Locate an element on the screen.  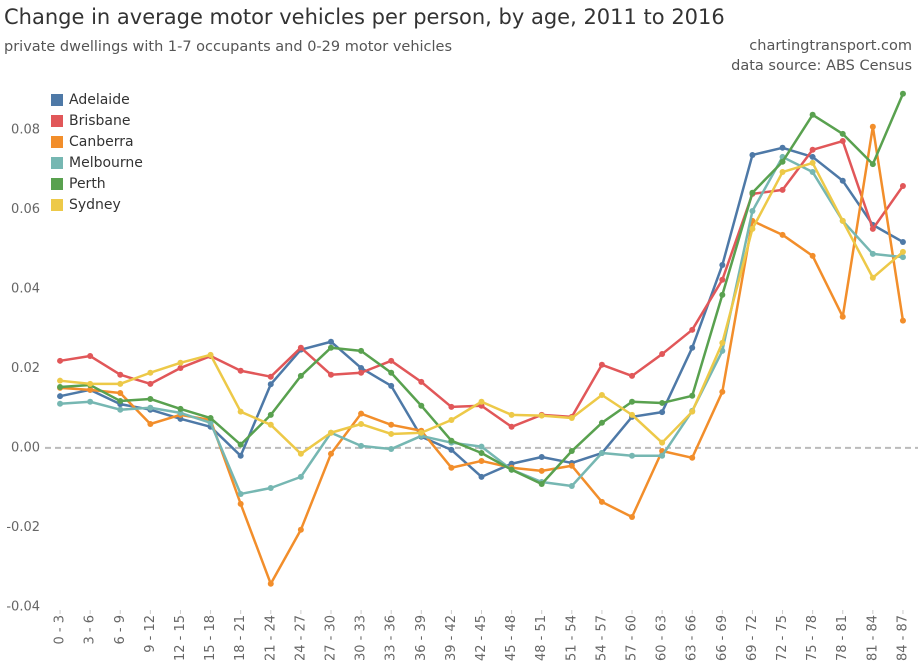
legend-label: Canberra is located at coordinates (101, 142).